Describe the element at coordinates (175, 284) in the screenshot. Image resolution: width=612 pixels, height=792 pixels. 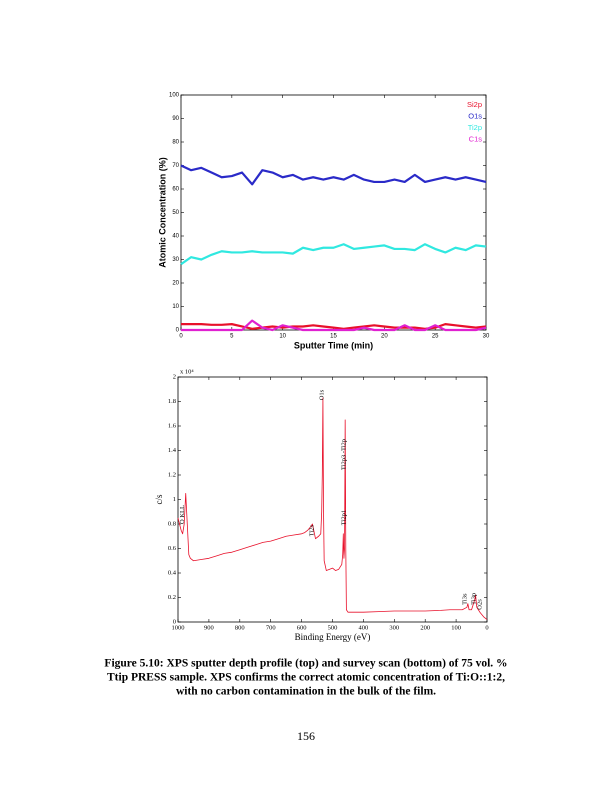
I see `y-tick-label: 20` at that location.